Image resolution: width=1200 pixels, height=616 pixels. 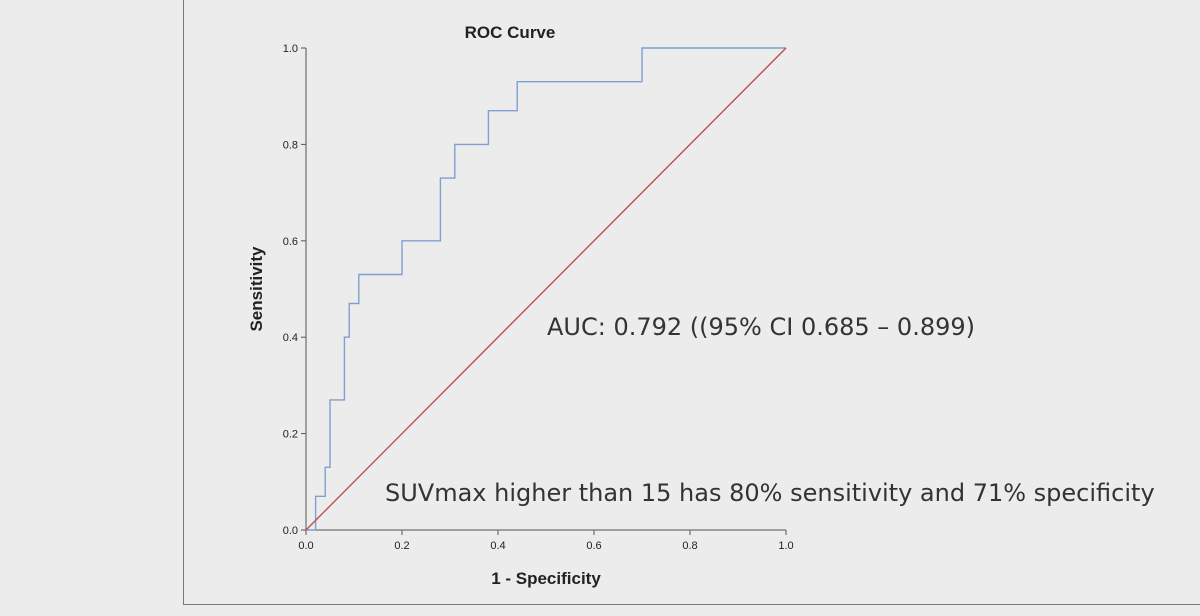 What do you see at coordinates (401, 546) in the screenshot?
I see `x-tick-label: 0.2` at bounding box center [401, 546].